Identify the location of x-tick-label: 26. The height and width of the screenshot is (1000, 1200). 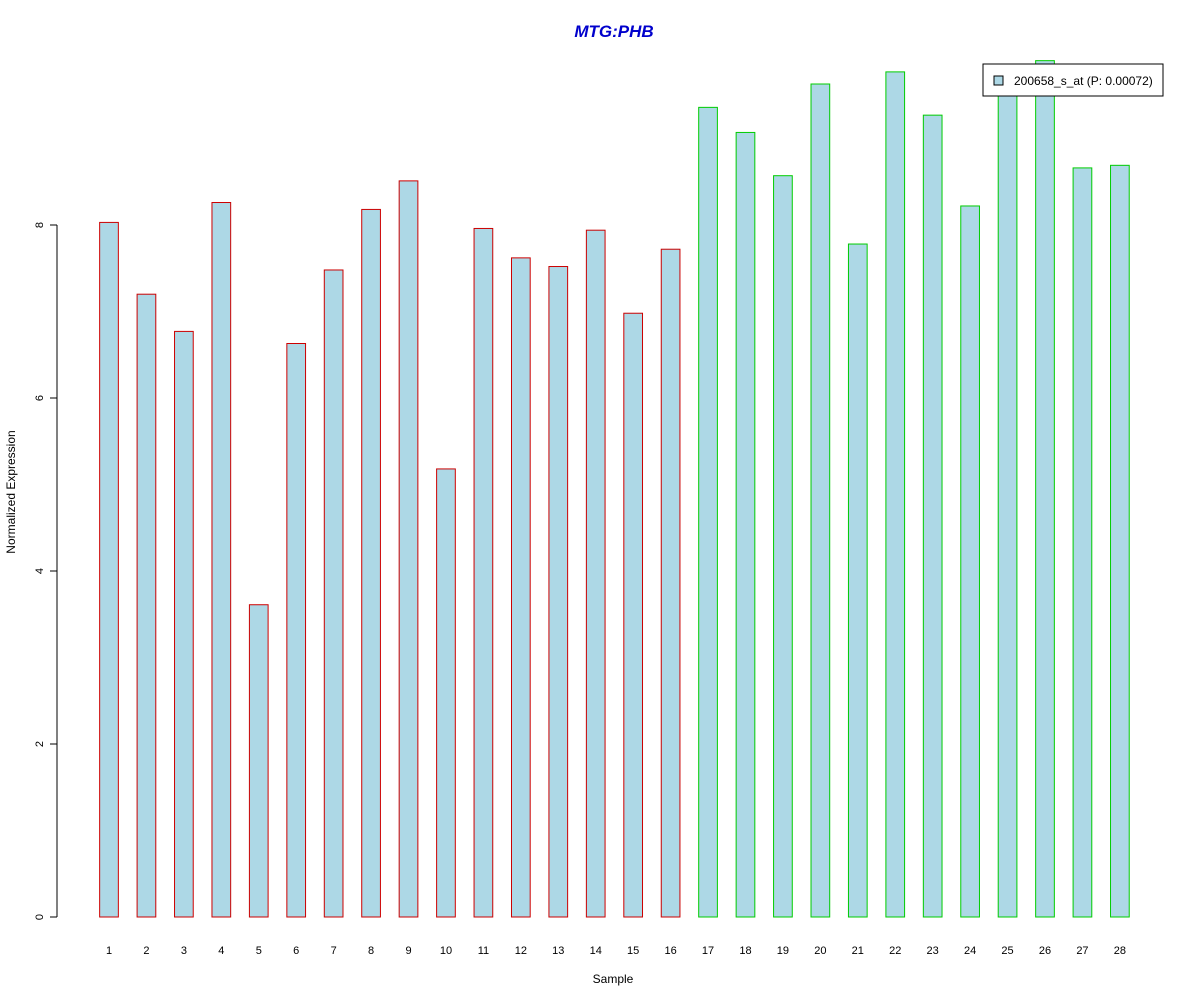
(1045, 951).